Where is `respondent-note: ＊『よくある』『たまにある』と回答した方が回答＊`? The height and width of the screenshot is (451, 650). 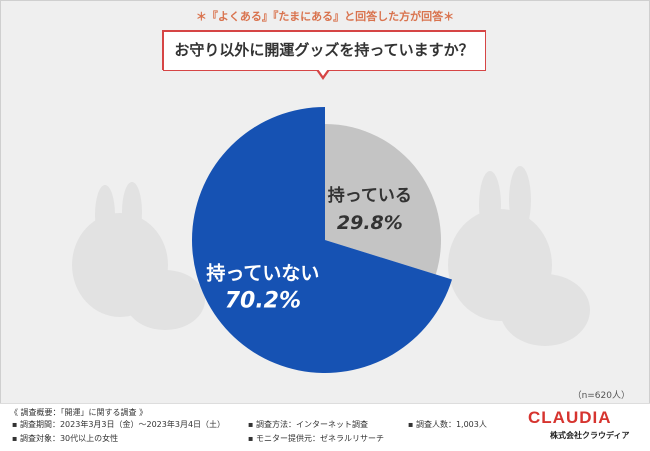
respondent-note: ＊『よくある』『たまにある』と回答した方が回答＊ is located at coordinates (325, 16).